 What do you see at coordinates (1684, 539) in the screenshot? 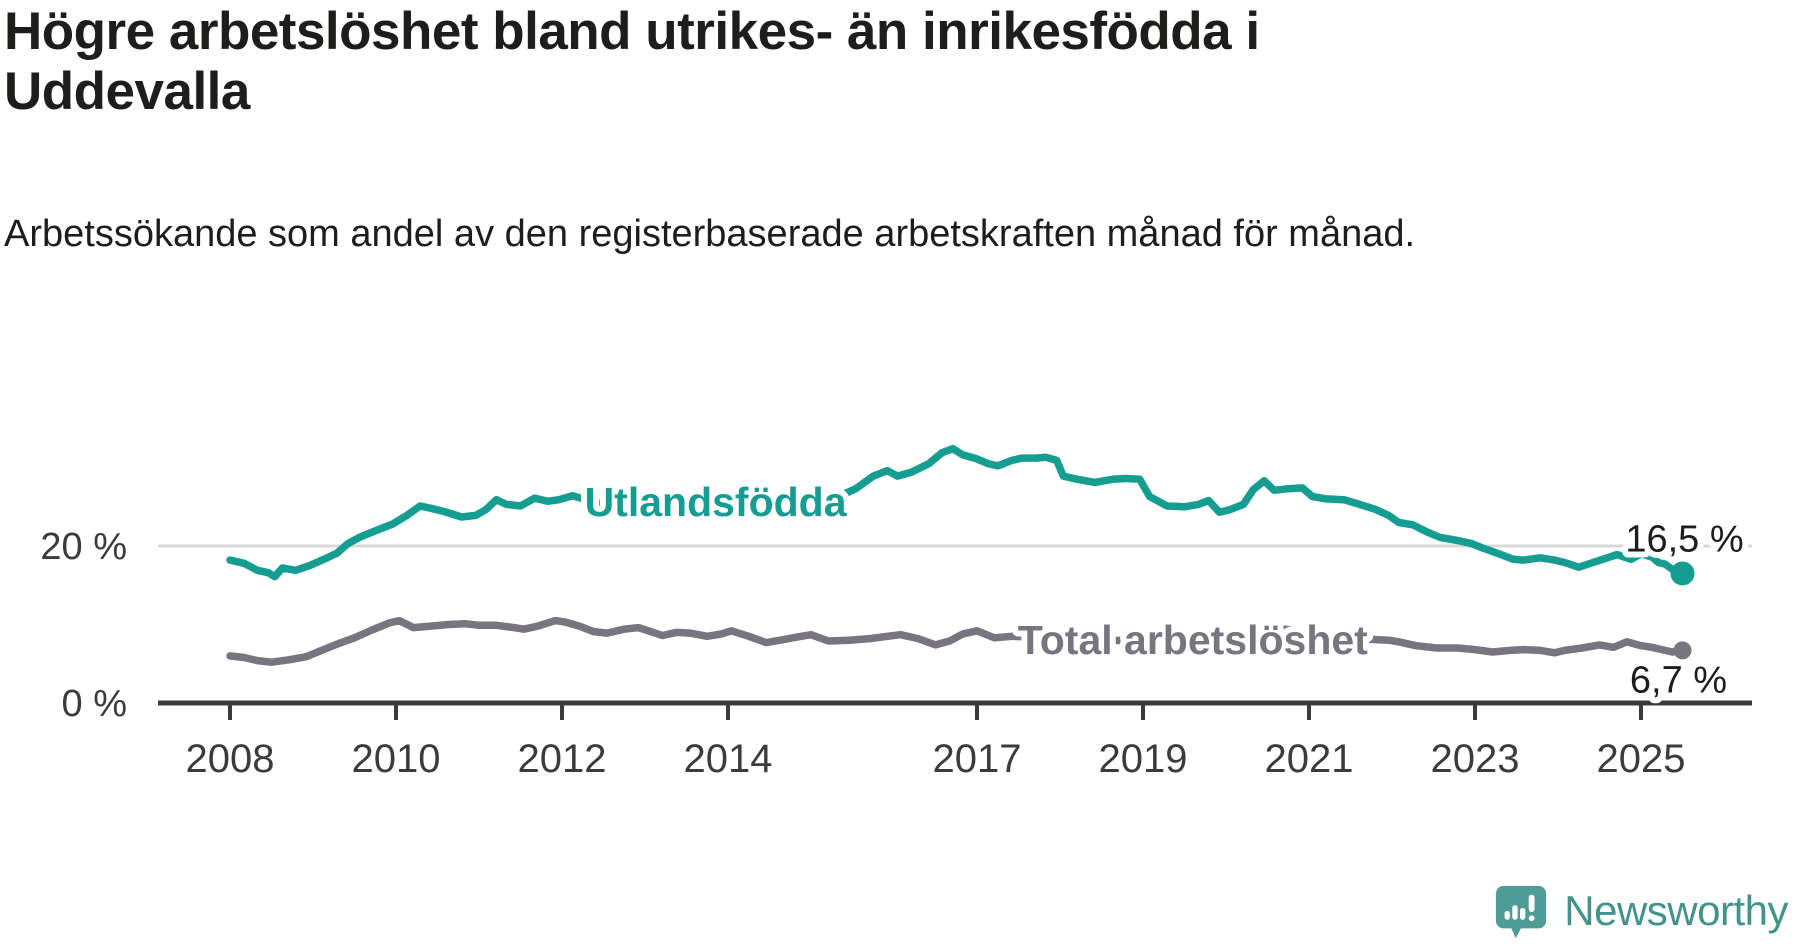
I see `end-value-label: 16,5 %` at bounding box center [1684, 539].